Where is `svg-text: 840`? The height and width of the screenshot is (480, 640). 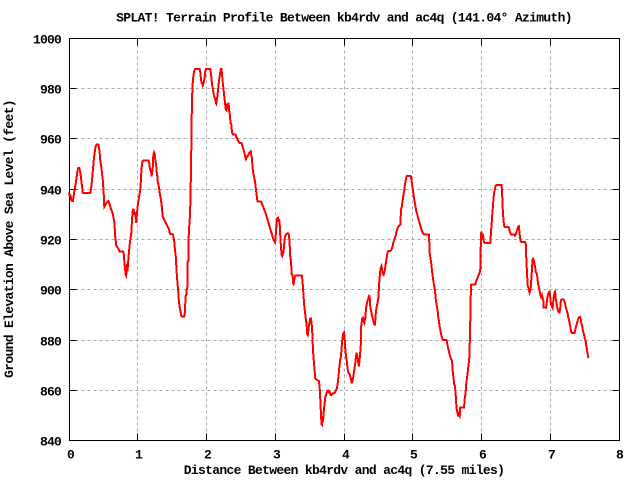 svg-text: 840 is located at coordinates (51, 442).